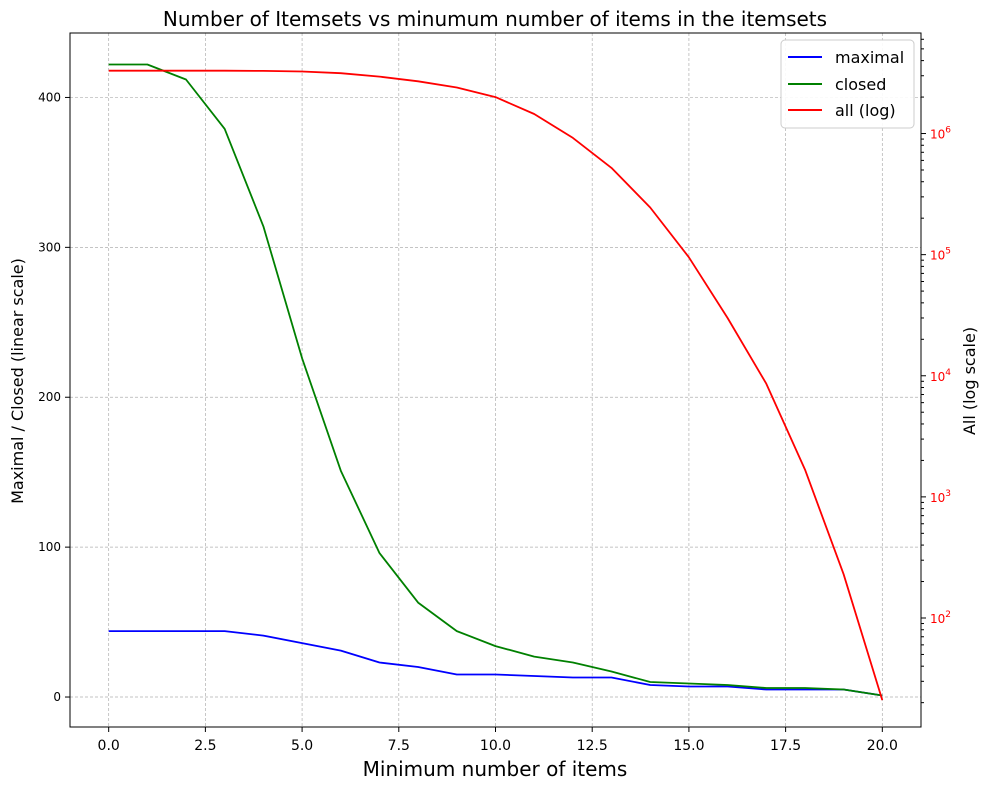 The height and width of the screenshot is (790, 989). Describe the element at coordinates (940, 497) in the screenshot. I see `y-right-tick-label: 10³` at that location.